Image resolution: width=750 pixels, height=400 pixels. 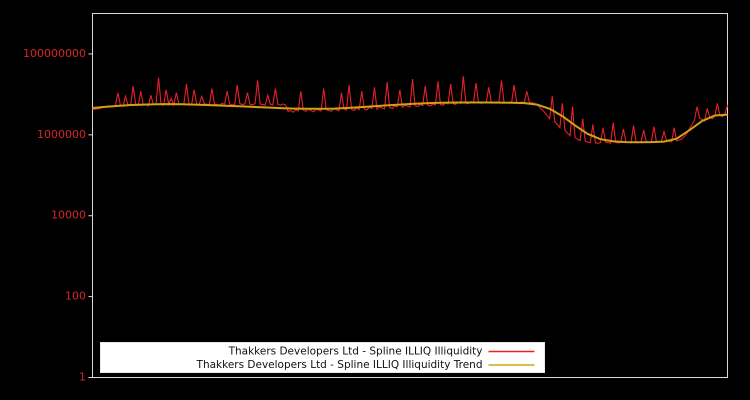 I want to click on legend-box, so click(x=322, y=357).